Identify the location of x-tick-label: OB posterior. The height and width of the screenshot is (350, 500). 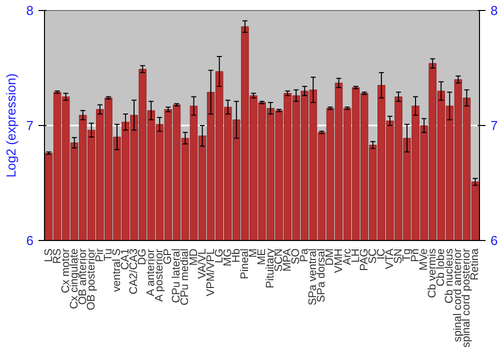
(91, 279).